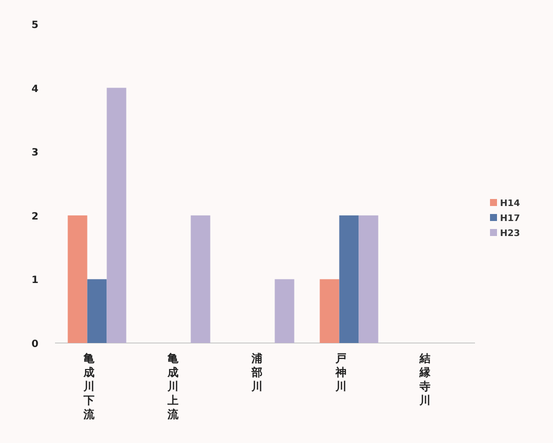  Describe the element at coordinates (510, 204) in the screenshot. I see `legend-label: H14` at that location.